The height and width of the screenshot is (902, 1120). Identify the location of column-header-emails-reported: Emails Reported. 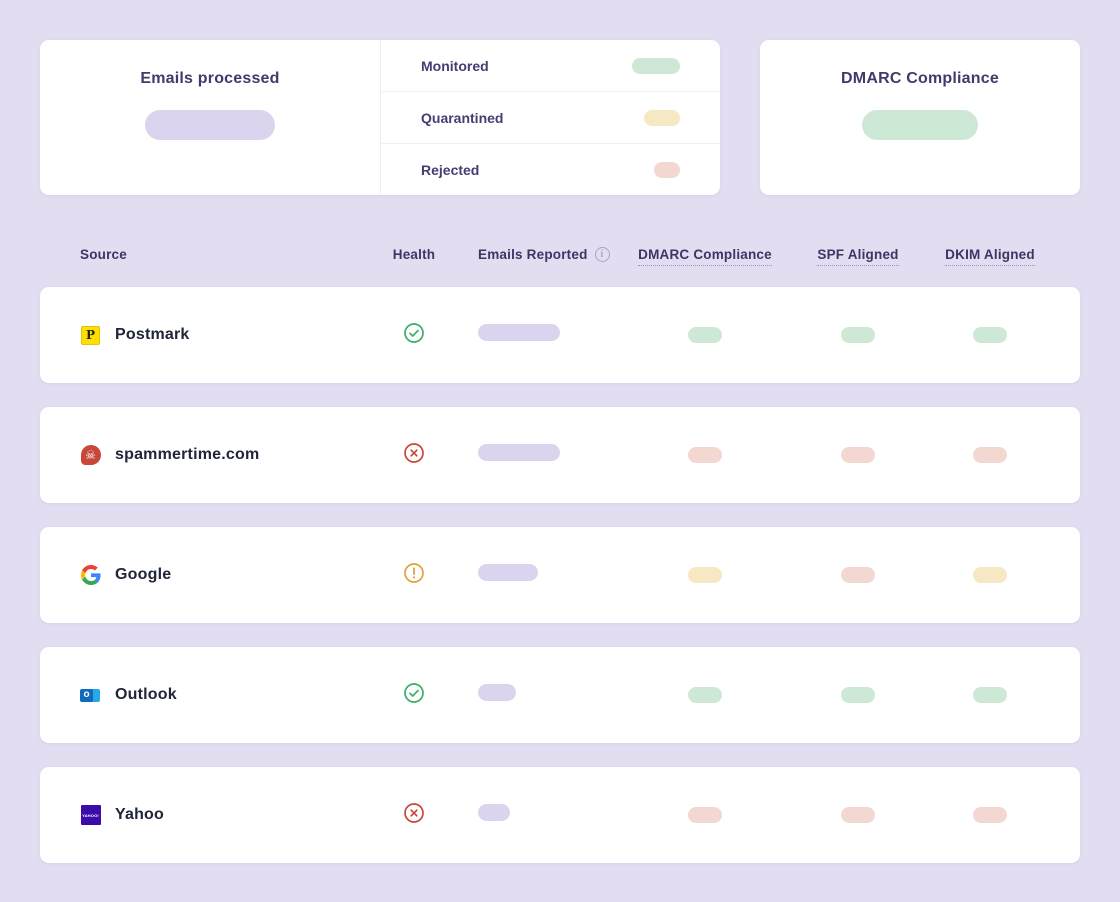
(534, 254).